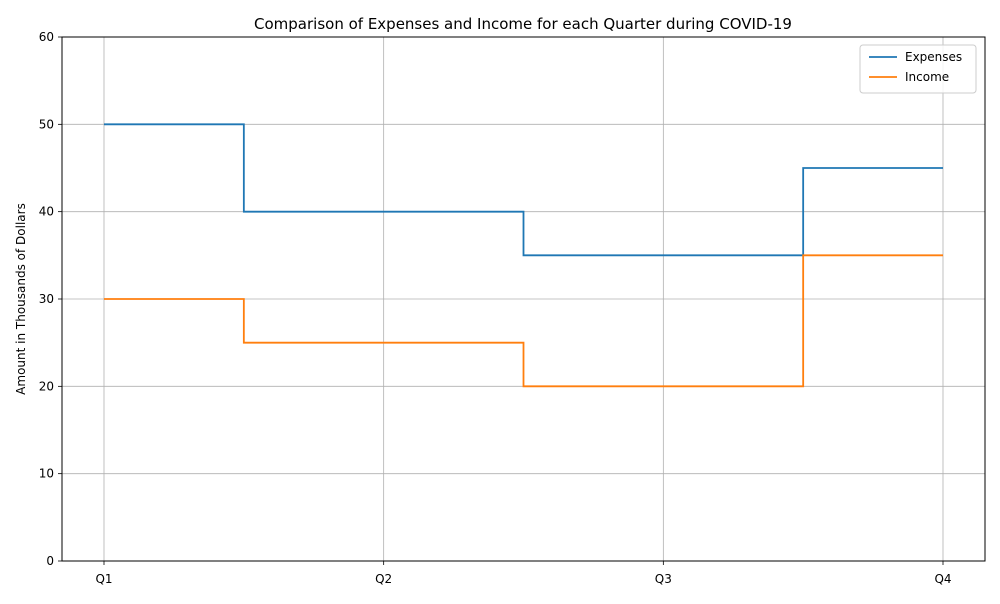 Image resolution: width=1000 pixels, height=604 pixels. What do you see at coordinates (942, 579) in the screenshot?
I see `x-tick-label: Q4` at bounding box center [942, 579].